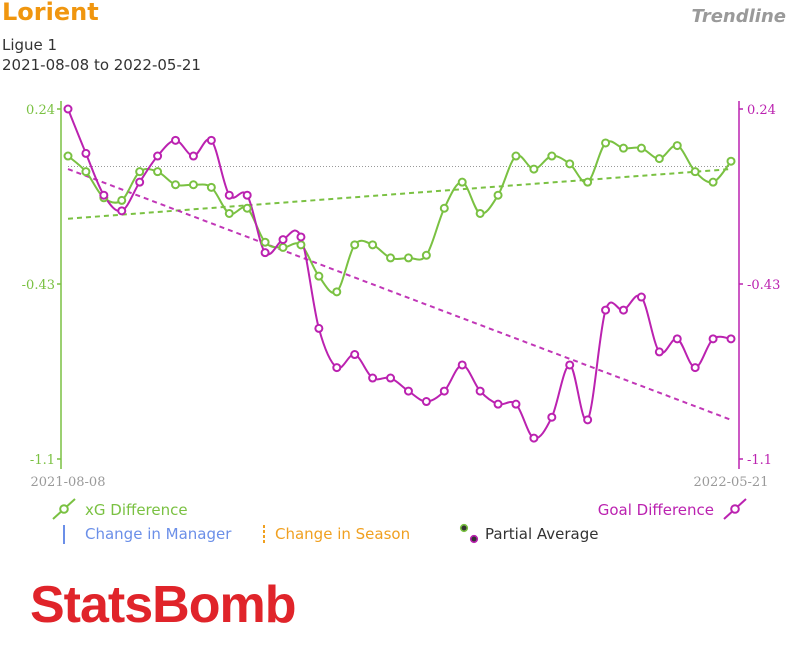 The width and height of the screenshot is (800, 650). What do you see at coordinates (655, 510) in the screenshot?
I see `goal-legend-label: Goal Difference` at bounding box center [655, 510].